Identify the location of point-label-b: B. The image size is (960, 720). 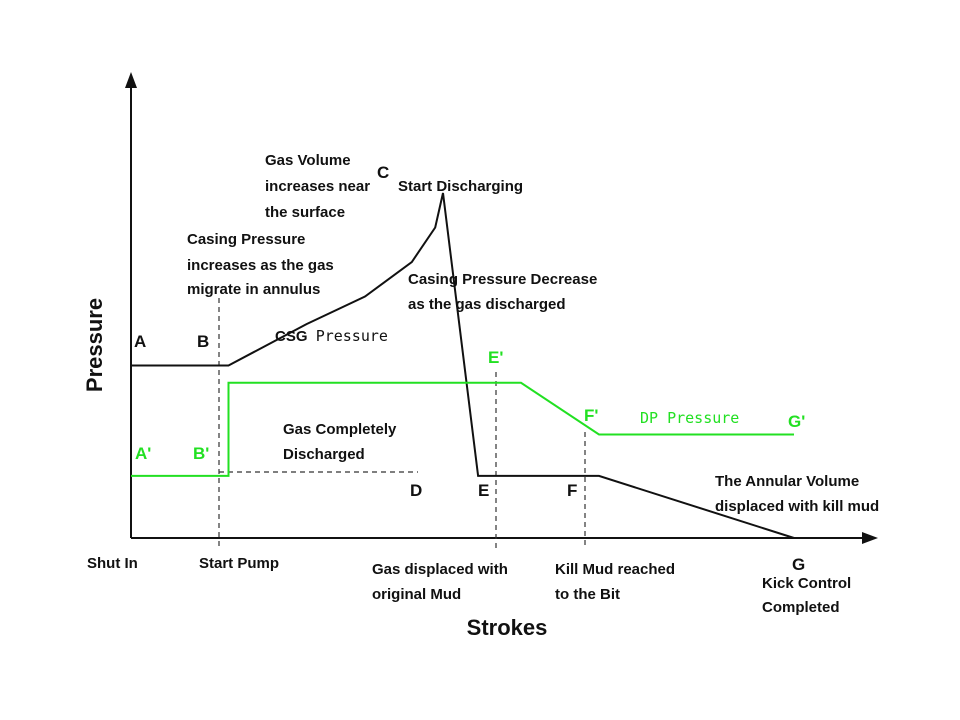
(203, 341).